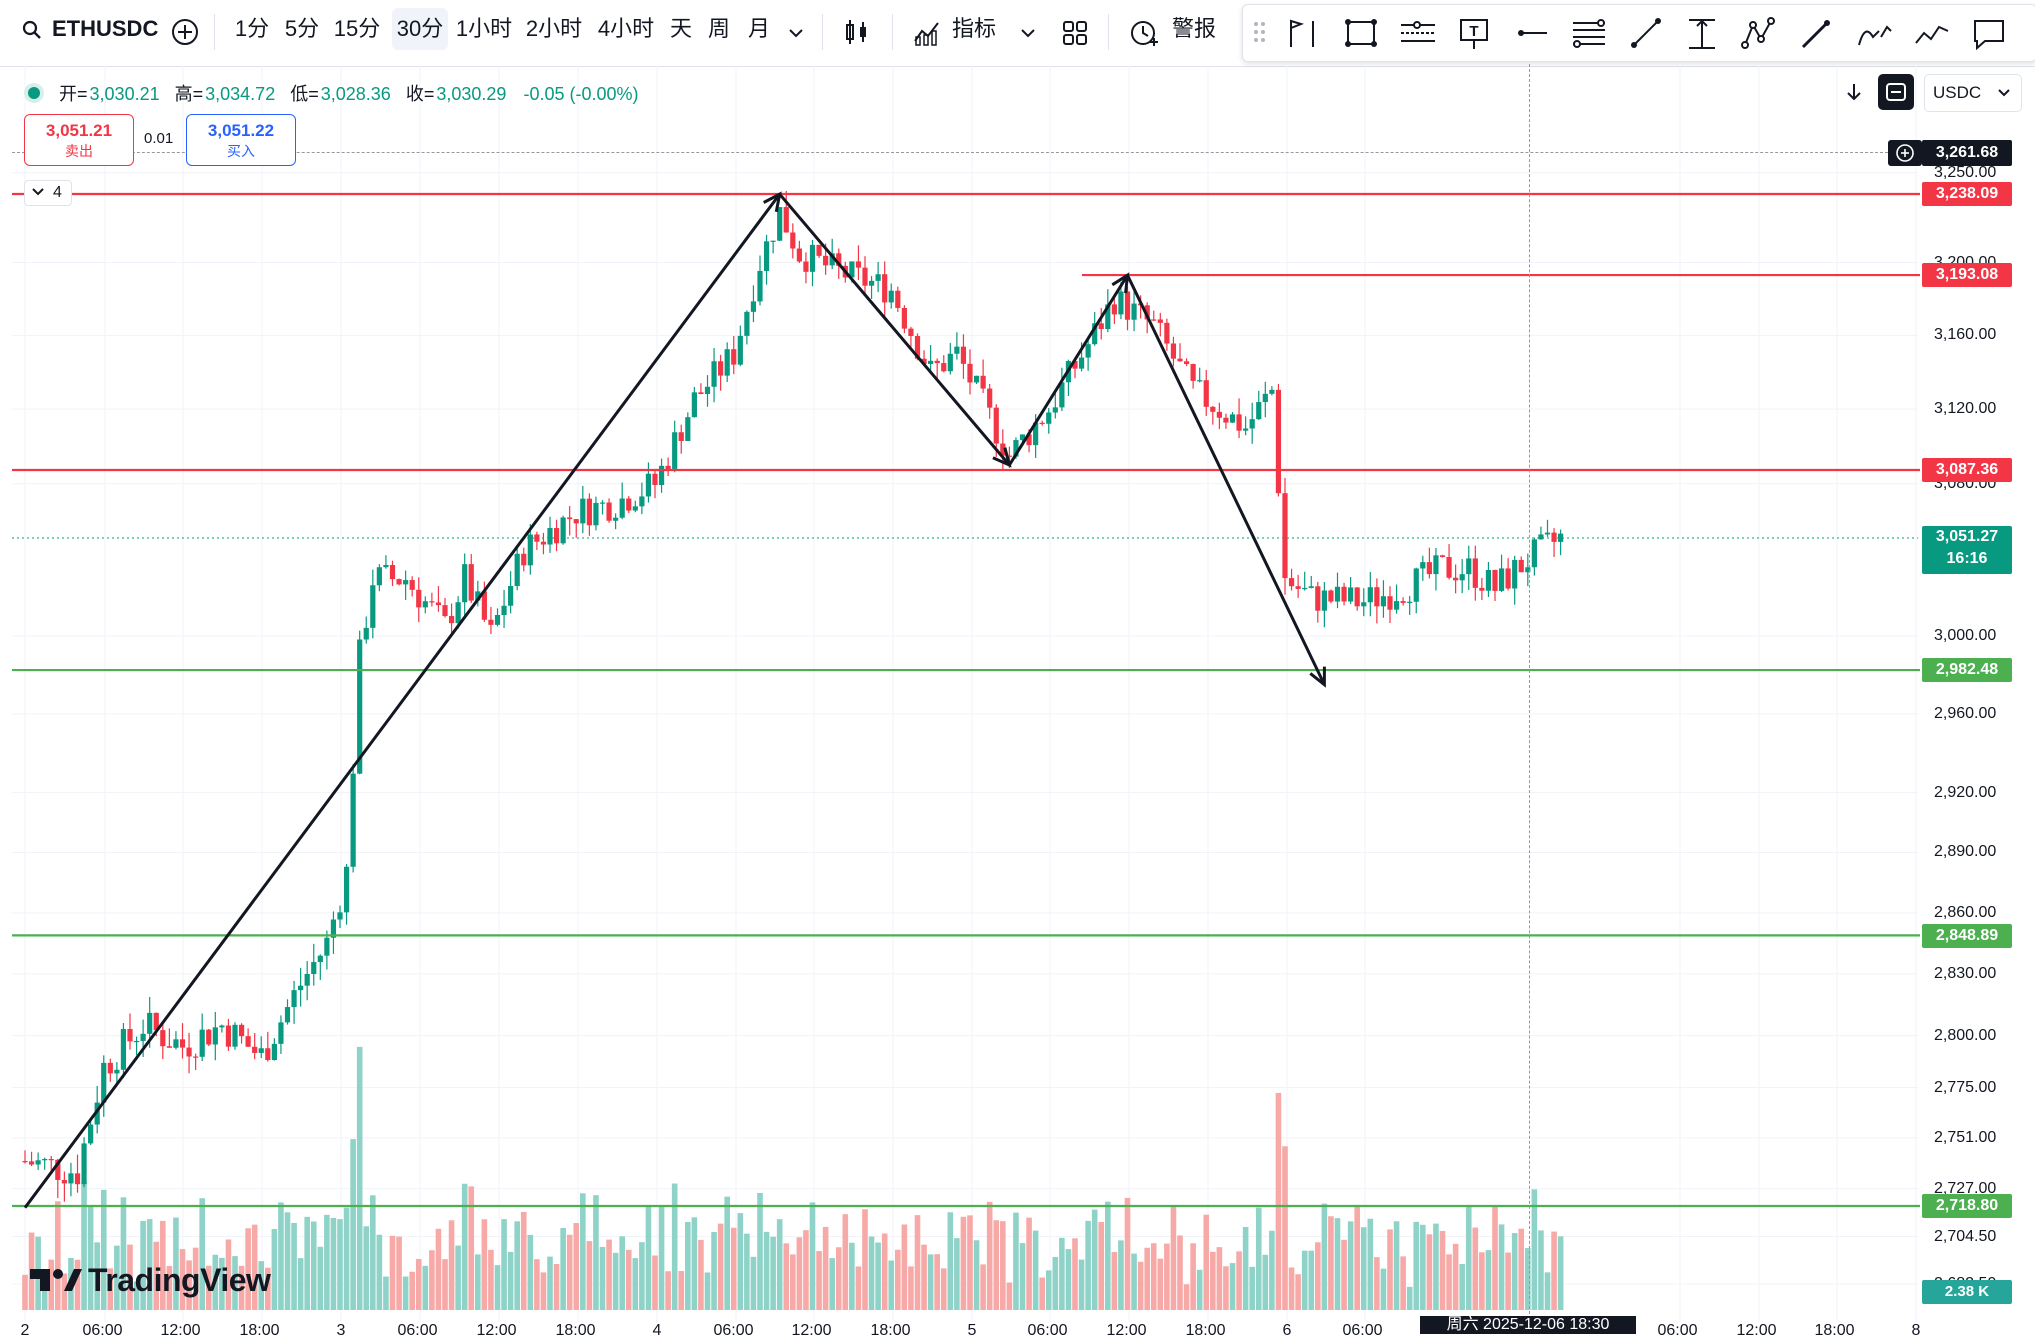  Describe the element at coordinates (1965, 973) in the screenshot. I see `price-tick: 2,830.00` at that location.